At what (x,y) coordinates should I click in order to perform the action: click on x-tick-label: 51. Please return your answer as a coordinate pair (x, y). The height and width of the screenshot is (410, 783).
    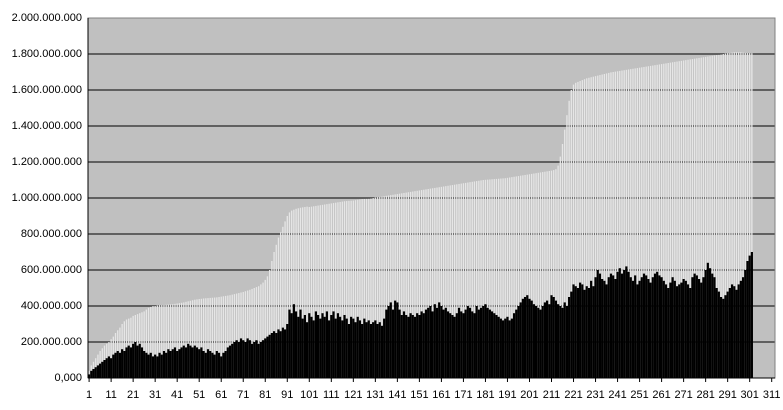
    Looking at the image, I should click on (199, 395).